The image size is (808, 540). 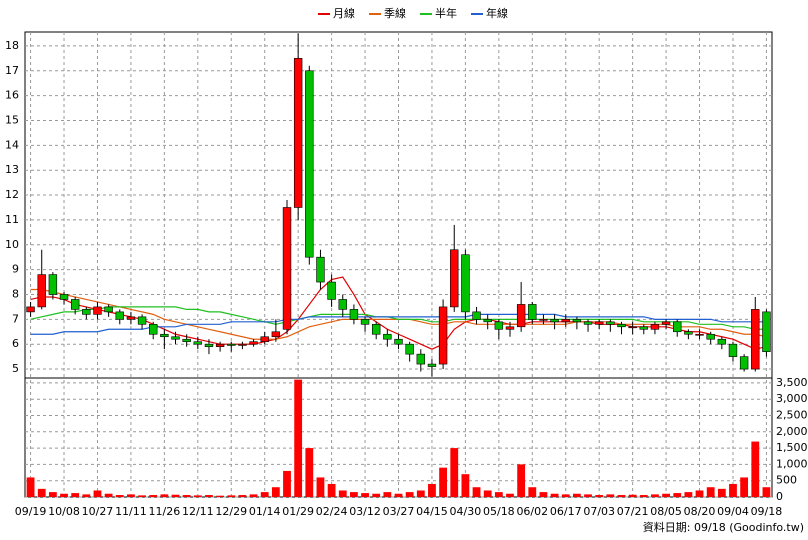 I want to click on x-tick-label: 04/15, so click(x=432, y=511).